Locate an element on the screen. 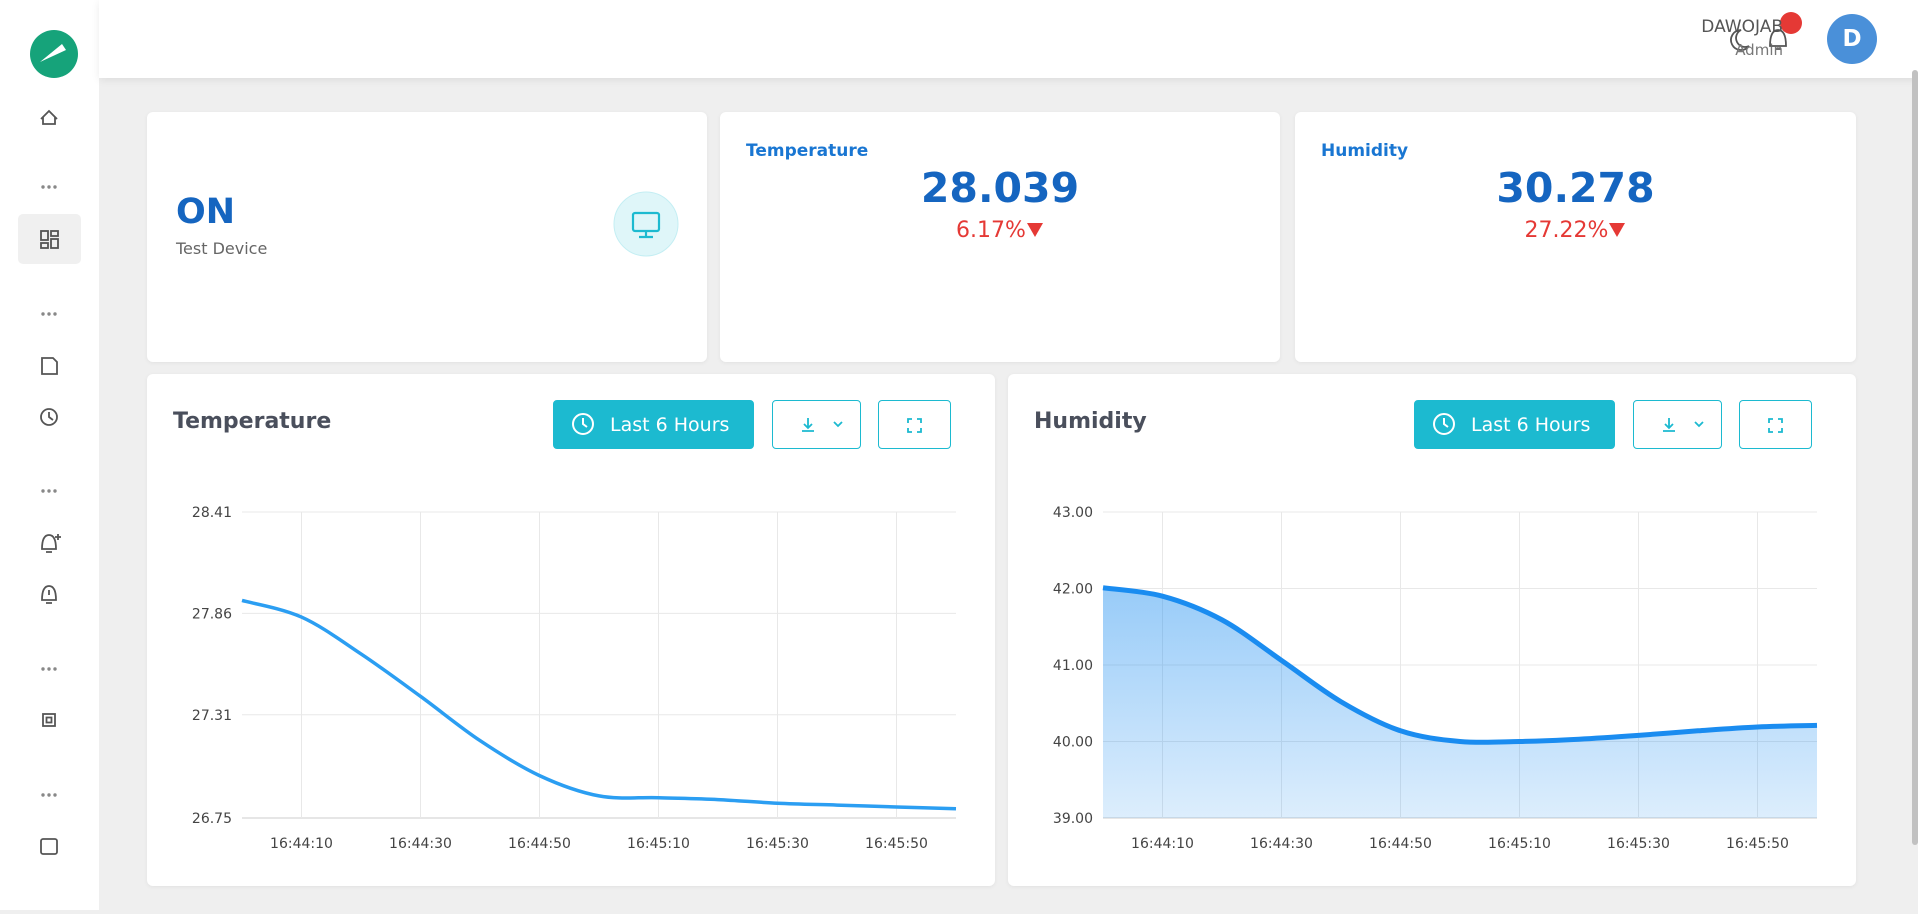 Image resolution: width=1918 pixels, height=914 pixels. y-tick-label: 41.00 is located at coordinates (1073, 666).